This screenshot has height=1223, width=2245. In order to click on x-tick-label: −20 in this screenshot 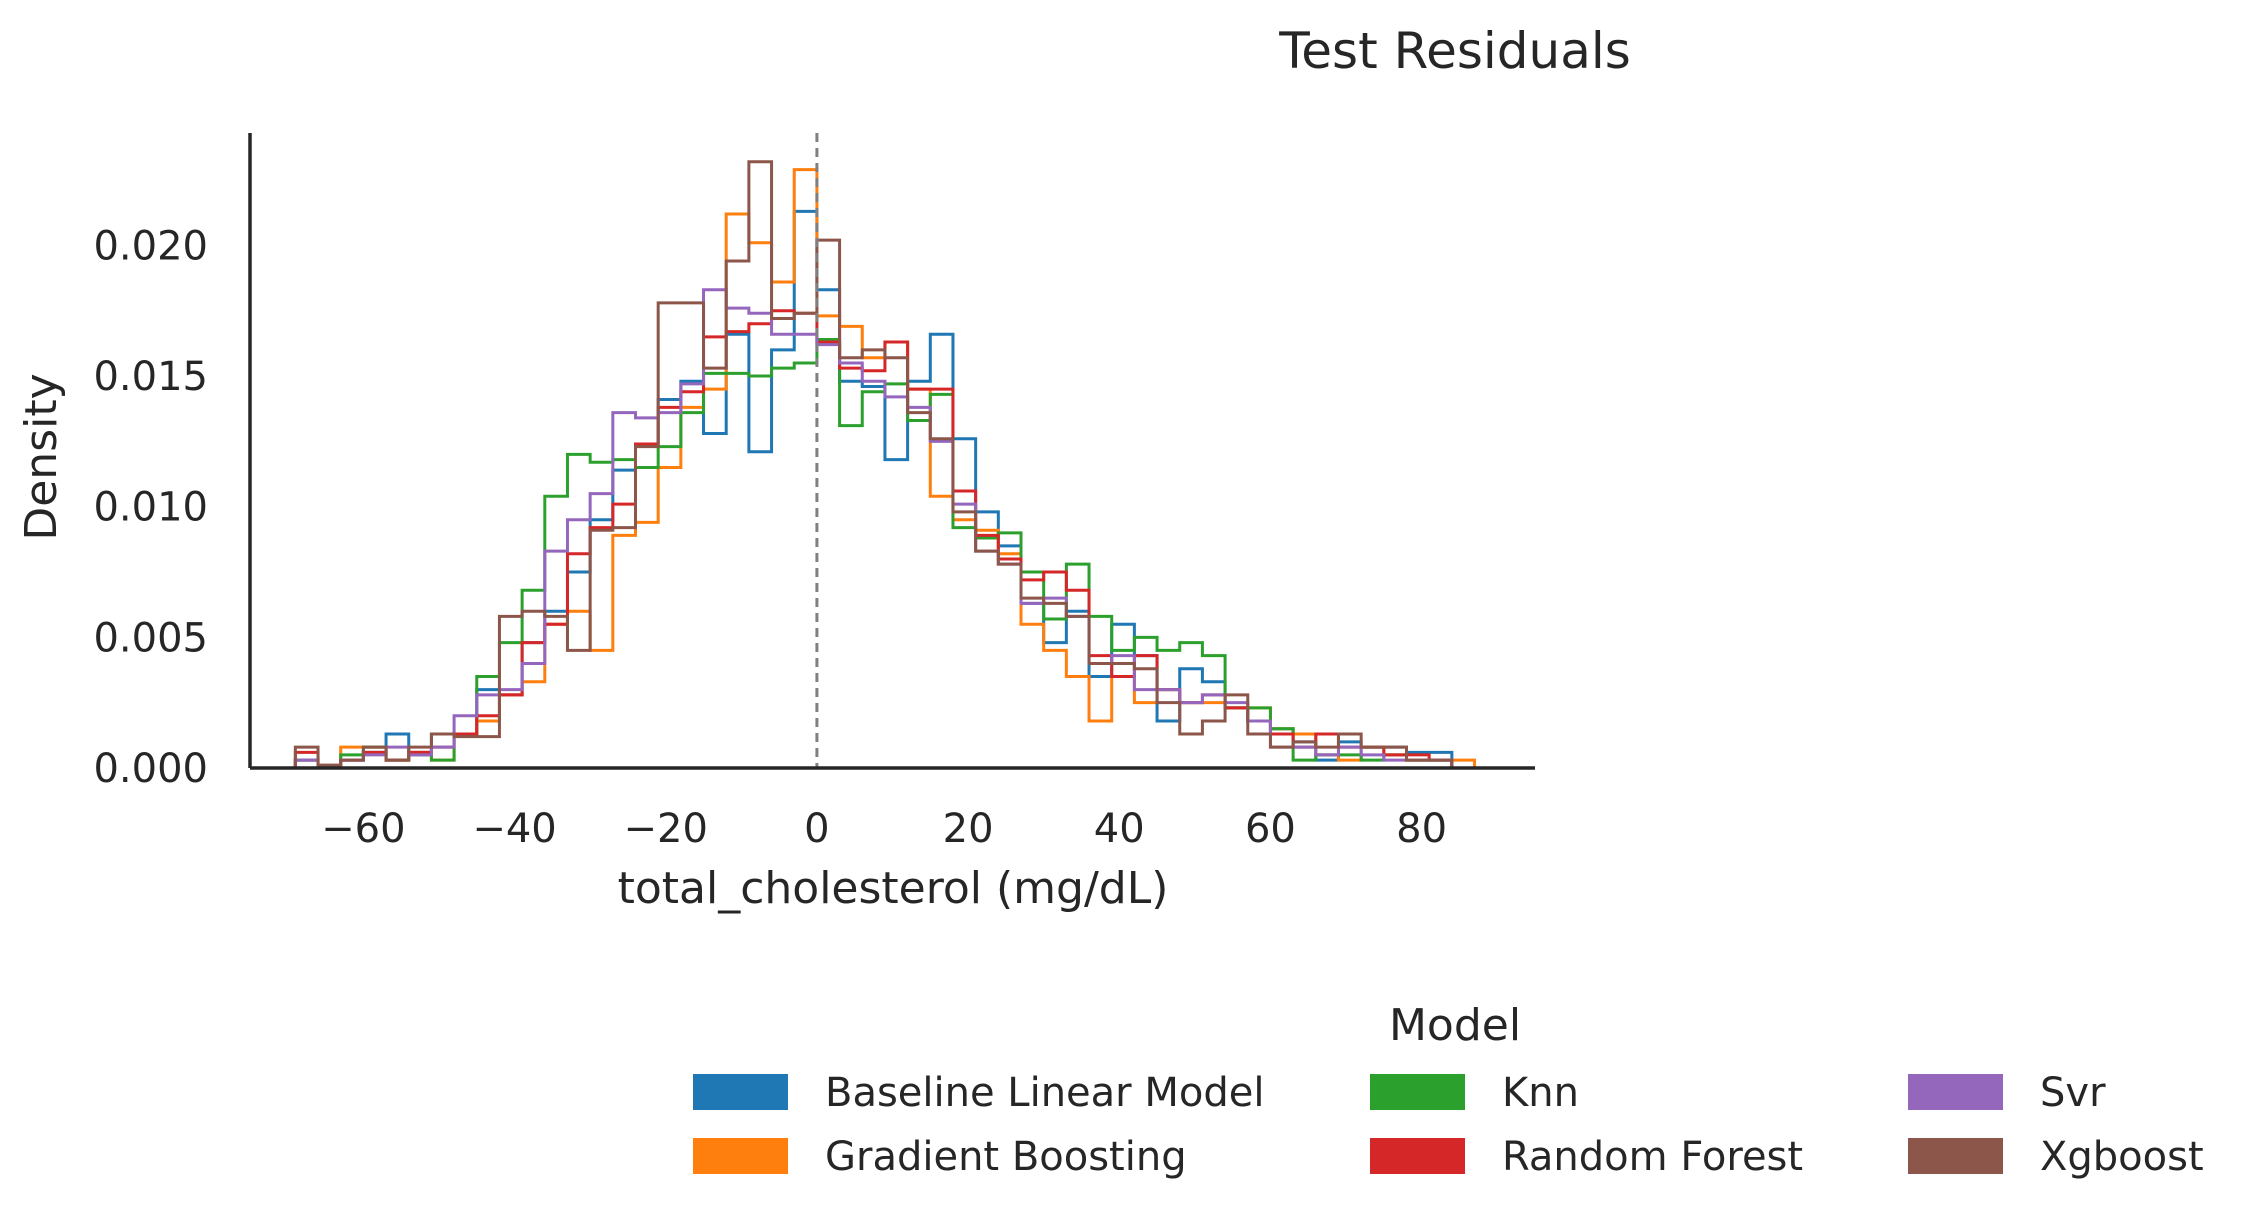, I will do `click(666, 829)`.